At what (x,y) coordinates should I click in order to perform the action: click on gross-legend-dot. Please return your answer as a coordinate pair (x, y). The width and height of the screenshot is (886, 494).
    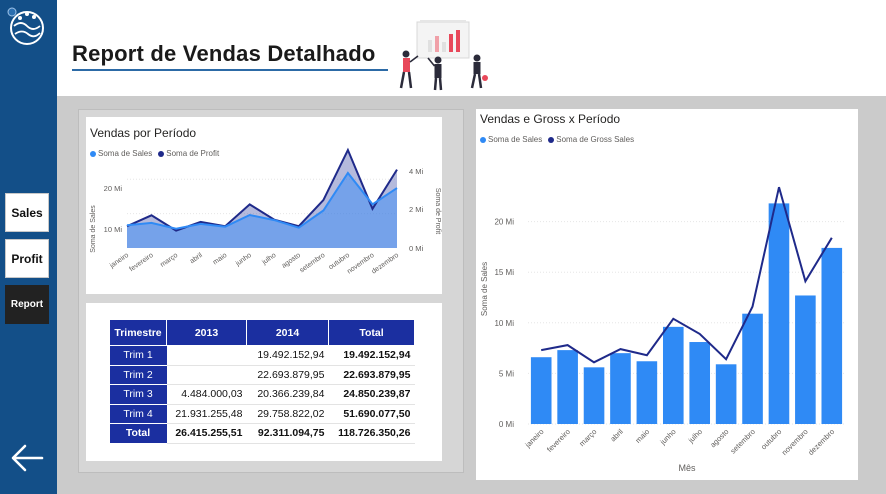
    Looking at the image, I should click on (551, 139).